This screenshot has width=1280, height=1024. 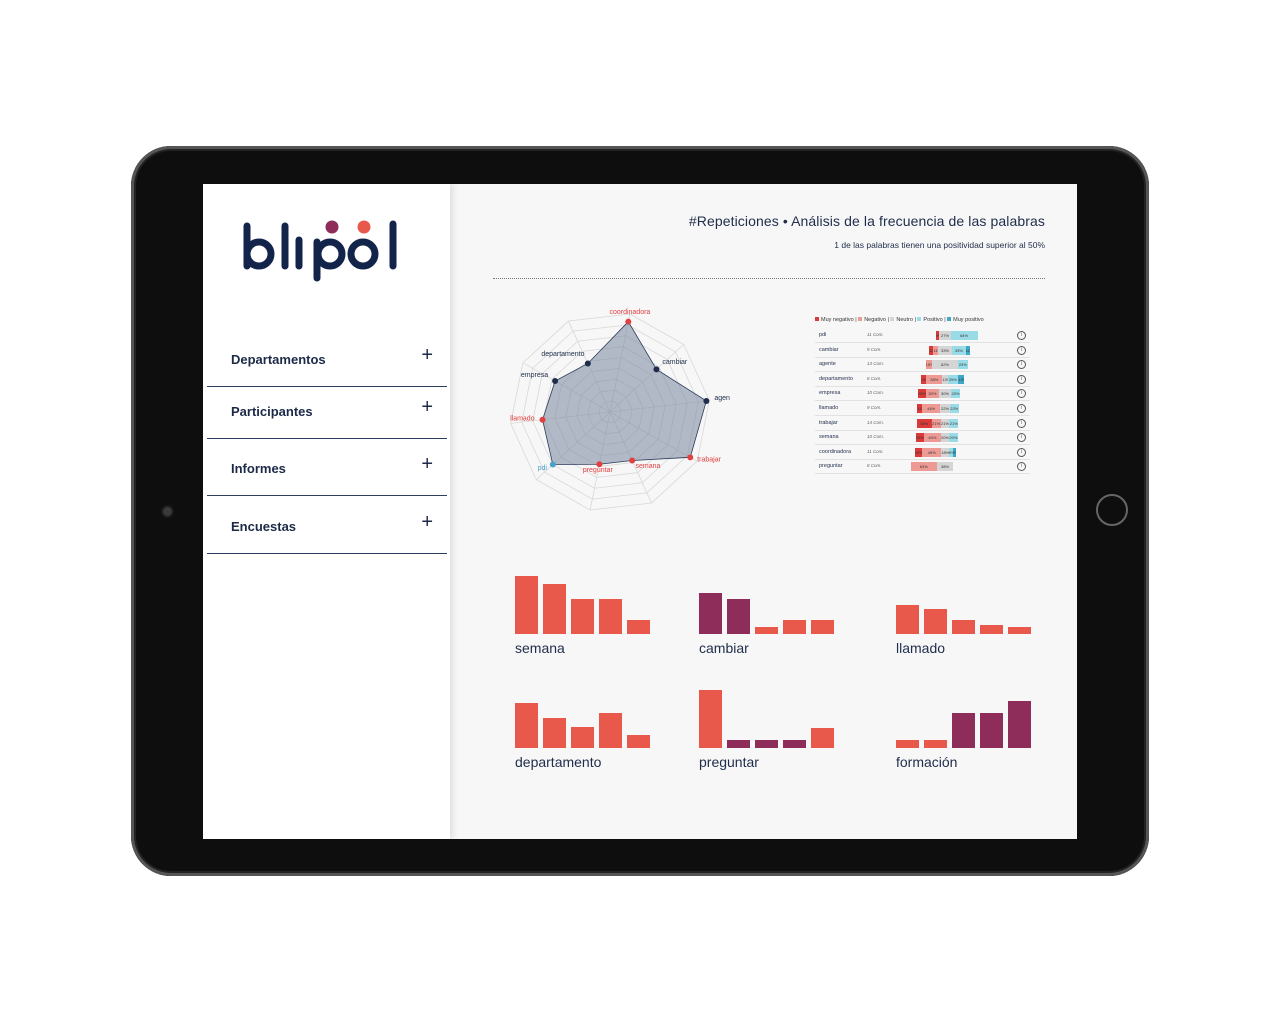 What do you see at coordinates (922, 365) in the screenshot?
I see `sentiment-row: agente 13 Com. 15%62%23% i` at bounding box center [922, 365].